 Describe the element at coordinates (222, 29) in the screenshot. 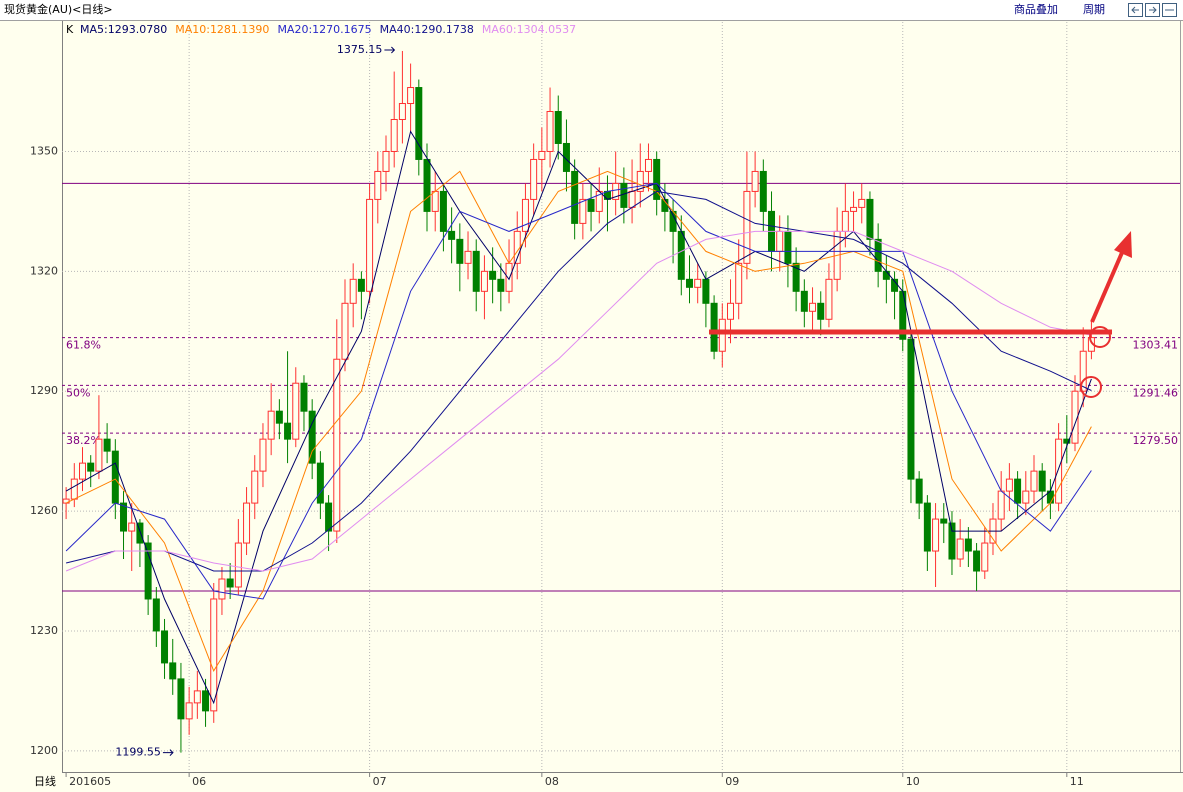

I see `legend-entry: MA10:1281.1390` at that location.